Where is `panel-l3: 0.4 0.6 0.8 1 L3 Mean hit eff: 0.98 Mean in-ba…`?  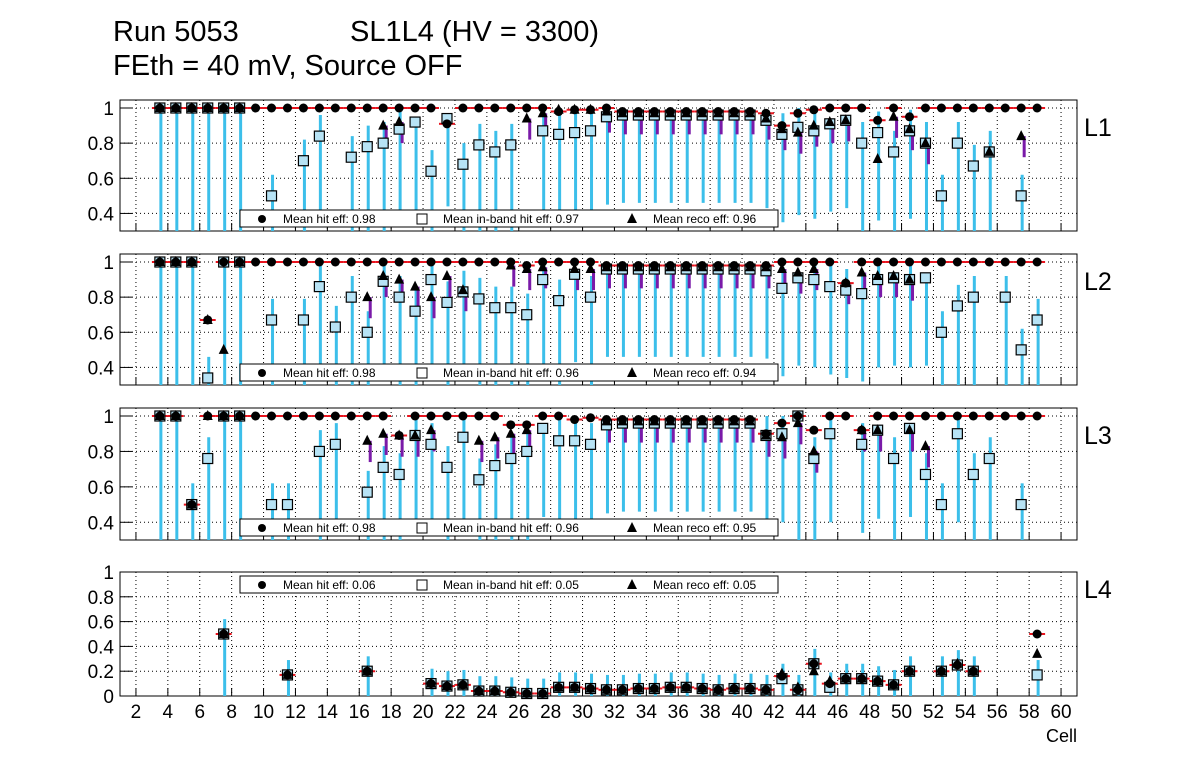
panel-l3: 0.4 0.6 0.8 1 L3 Mean hit eff: 0.98 Mean in-ba… is located at coordinates (600, 474).